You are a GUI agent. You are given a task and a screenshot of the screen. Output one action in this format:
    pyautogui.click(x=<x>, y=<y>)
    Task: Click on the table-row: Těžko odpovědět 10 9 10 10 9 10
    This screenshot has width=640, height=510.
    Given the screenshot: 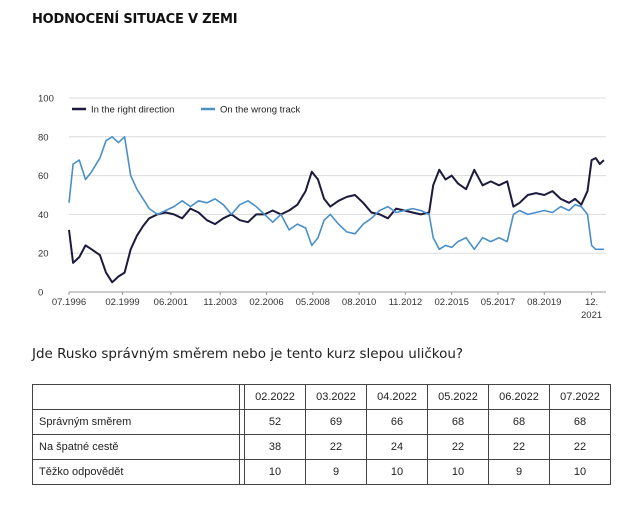 What is the action you would take?
    pyautogui.click(x=321, y=472)
    